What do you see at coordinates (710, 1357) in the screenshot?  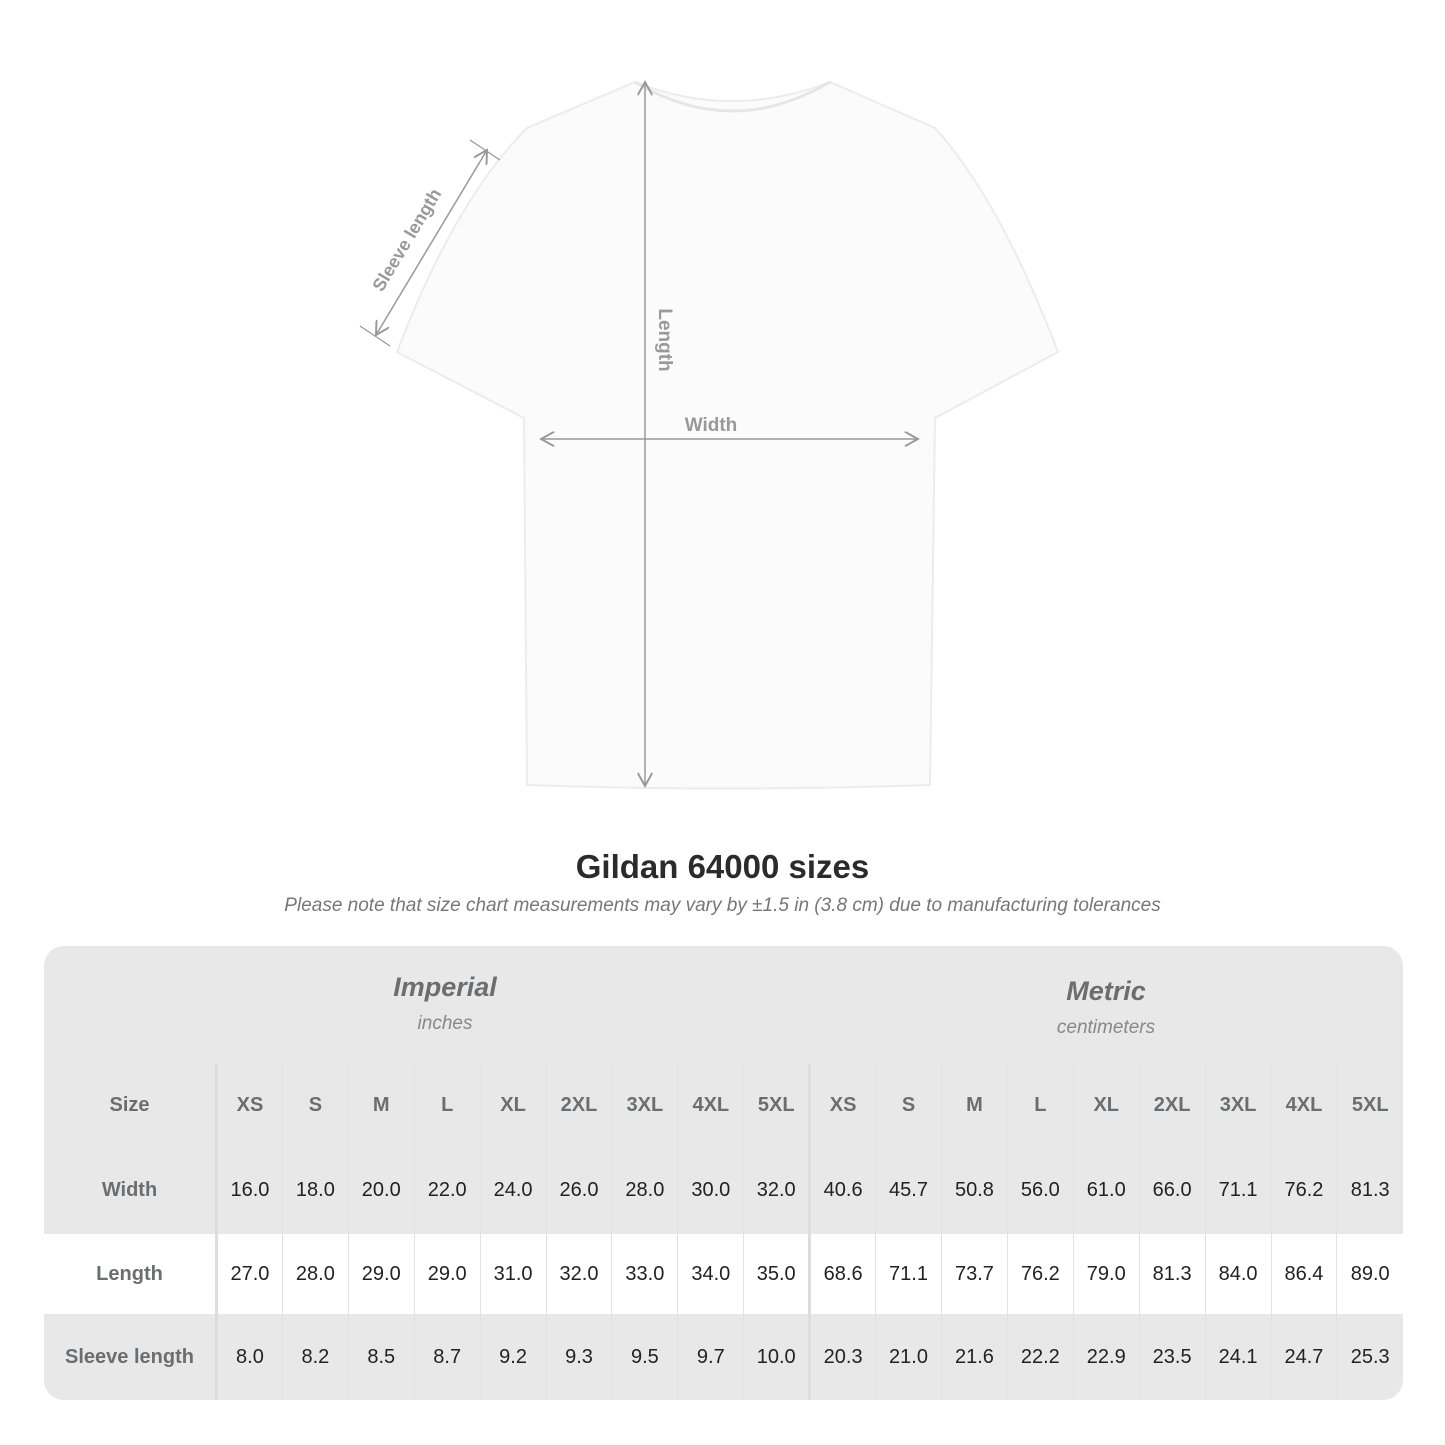 I see `cell-imperial: 9.7` at bounding box center [710, 1357].